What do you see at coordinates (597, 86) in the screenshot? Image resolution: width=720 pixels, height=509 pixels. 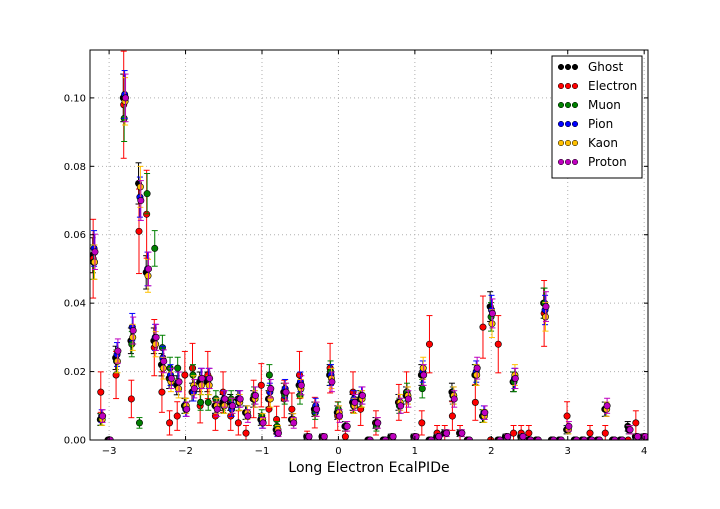 I see `legend-entry-electron: Electron` at bounding box center [597, 86].